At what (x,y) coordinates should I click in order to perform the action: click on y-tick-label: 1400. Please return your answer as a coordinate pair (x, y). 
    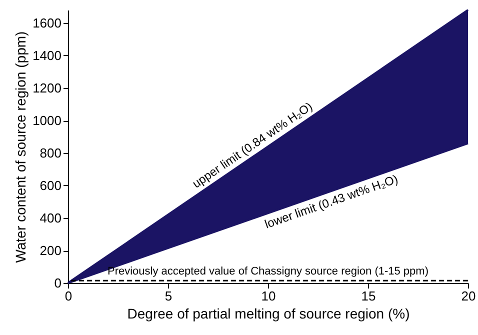
    Looking at the image, I should click on (47, 55).